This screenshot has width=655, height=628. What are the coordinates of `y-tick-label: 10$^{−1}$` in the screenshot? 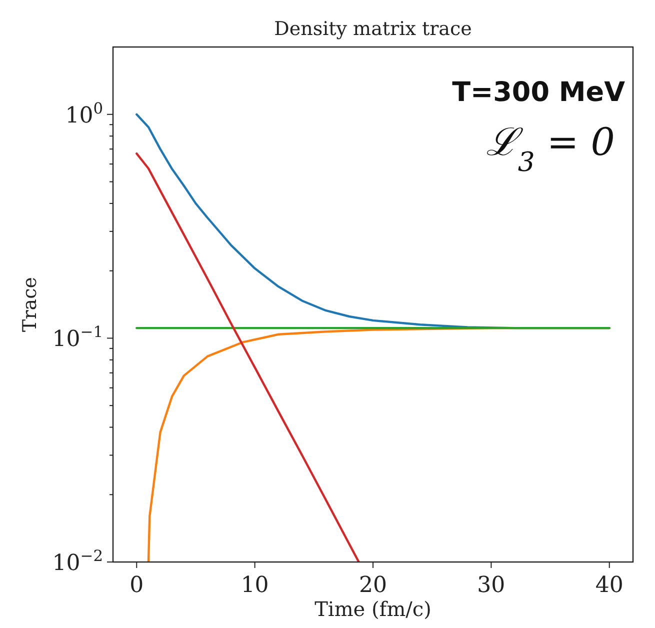 It's located at (77, 337).